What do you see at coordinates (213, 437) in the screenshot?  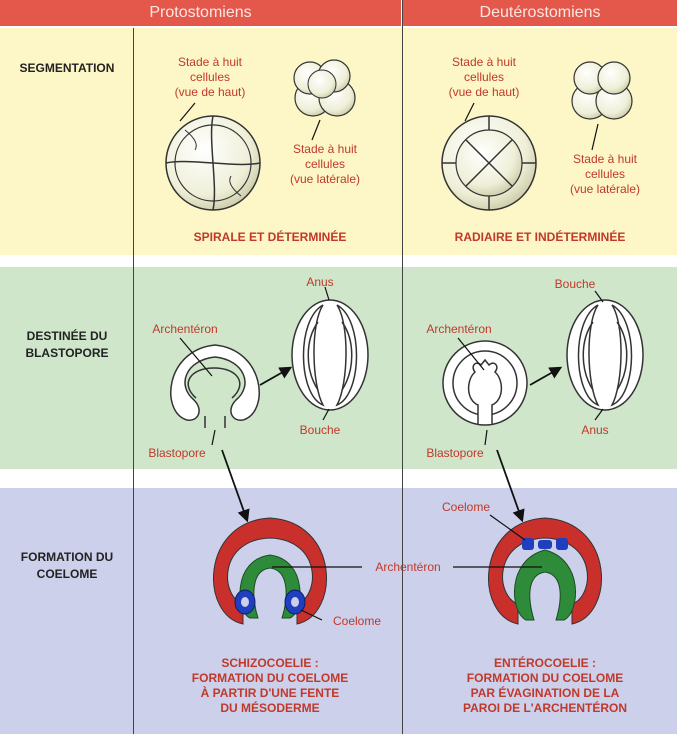 I see `proto-blastopore-pointer` at bounding box center [213, 437].